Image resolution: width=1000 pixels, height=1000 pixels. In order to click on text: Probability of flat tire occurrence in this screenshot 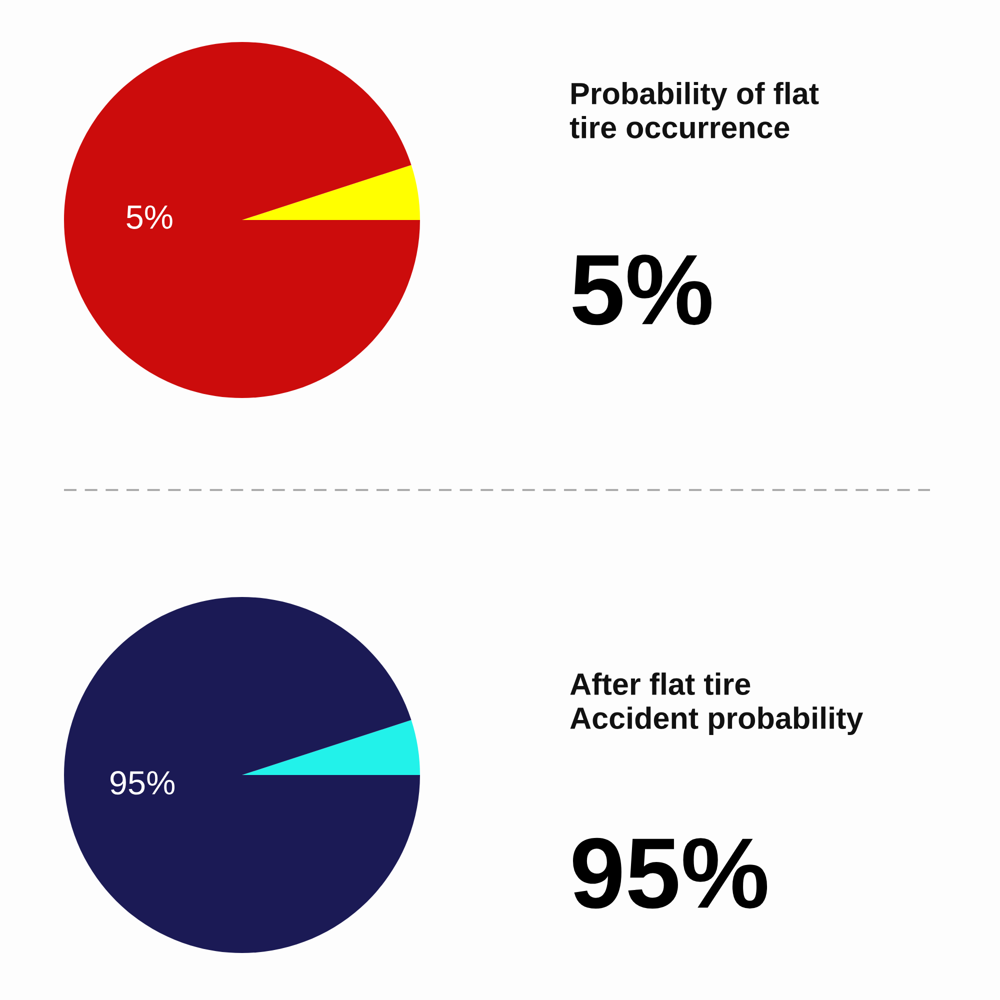, I will do `click(694, 110)`.